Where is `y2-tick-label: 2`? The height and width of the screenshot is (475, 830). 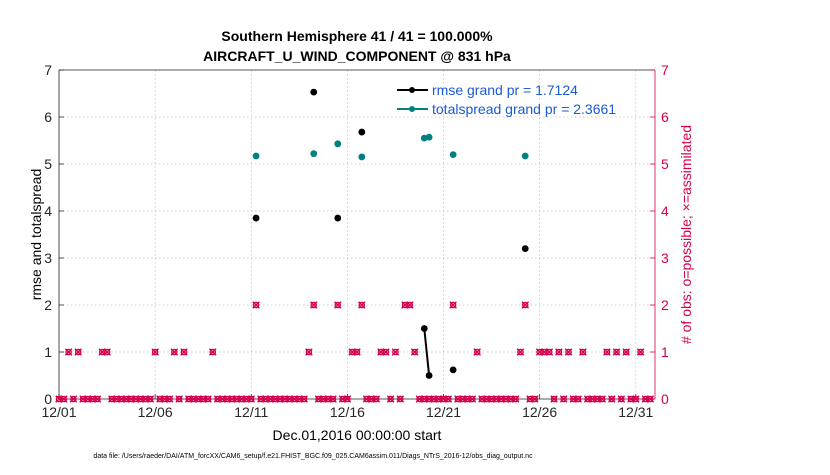
y2-tick-label: 2 is located at coordinates (665, 305).